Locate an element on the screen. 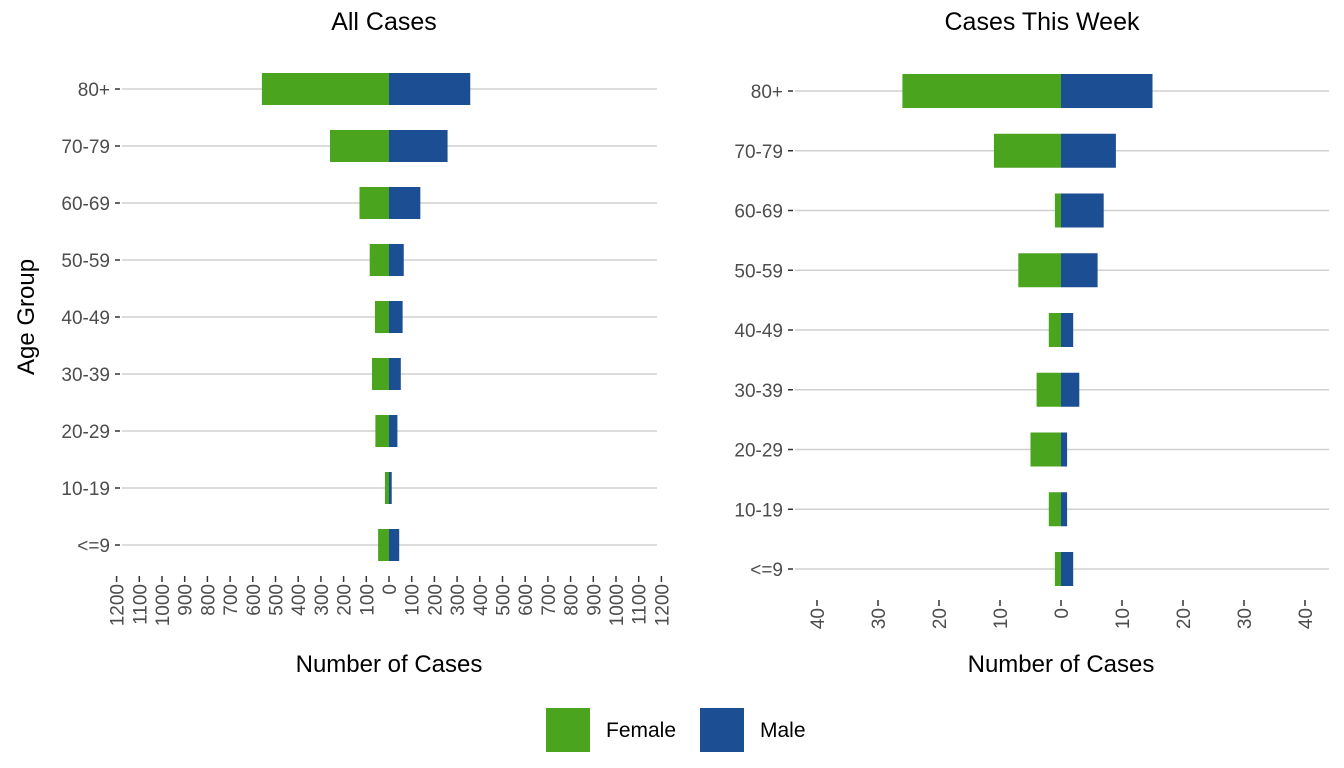 The image size is (1344, 768). chart-title: All Cases is located at coordinates (384, 22).